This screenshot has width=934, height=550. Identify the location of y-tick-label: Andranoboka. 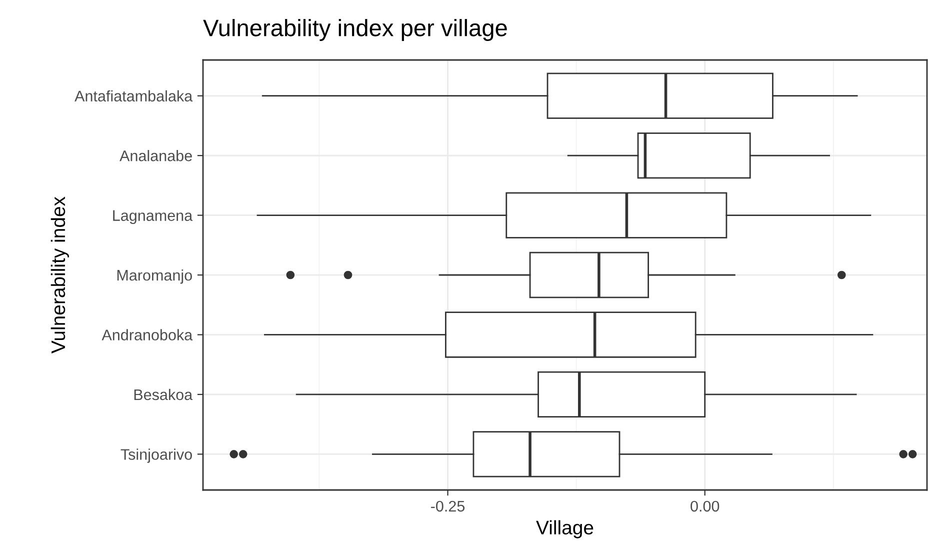
(147, 334).